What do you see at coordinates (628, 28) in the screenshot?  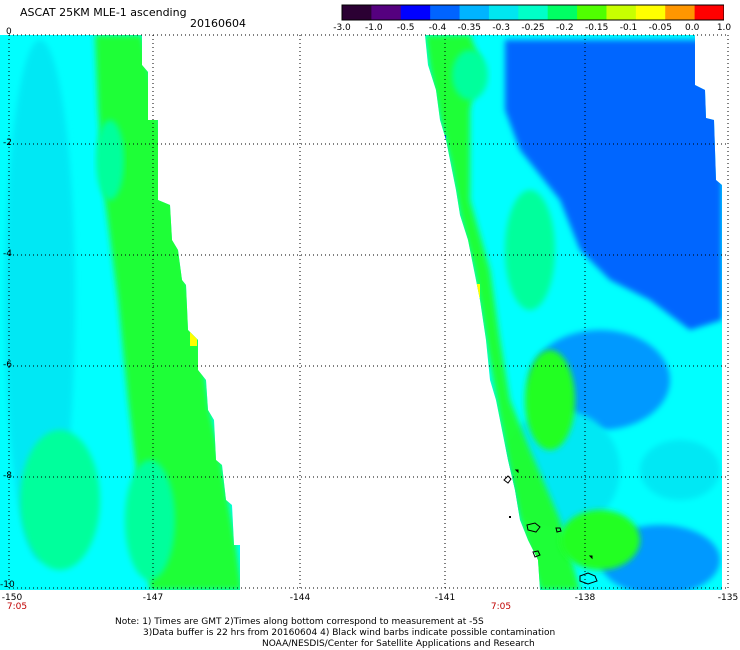 I see `colorbar-tick-label: -0.1` at bounding box center [628, 28].